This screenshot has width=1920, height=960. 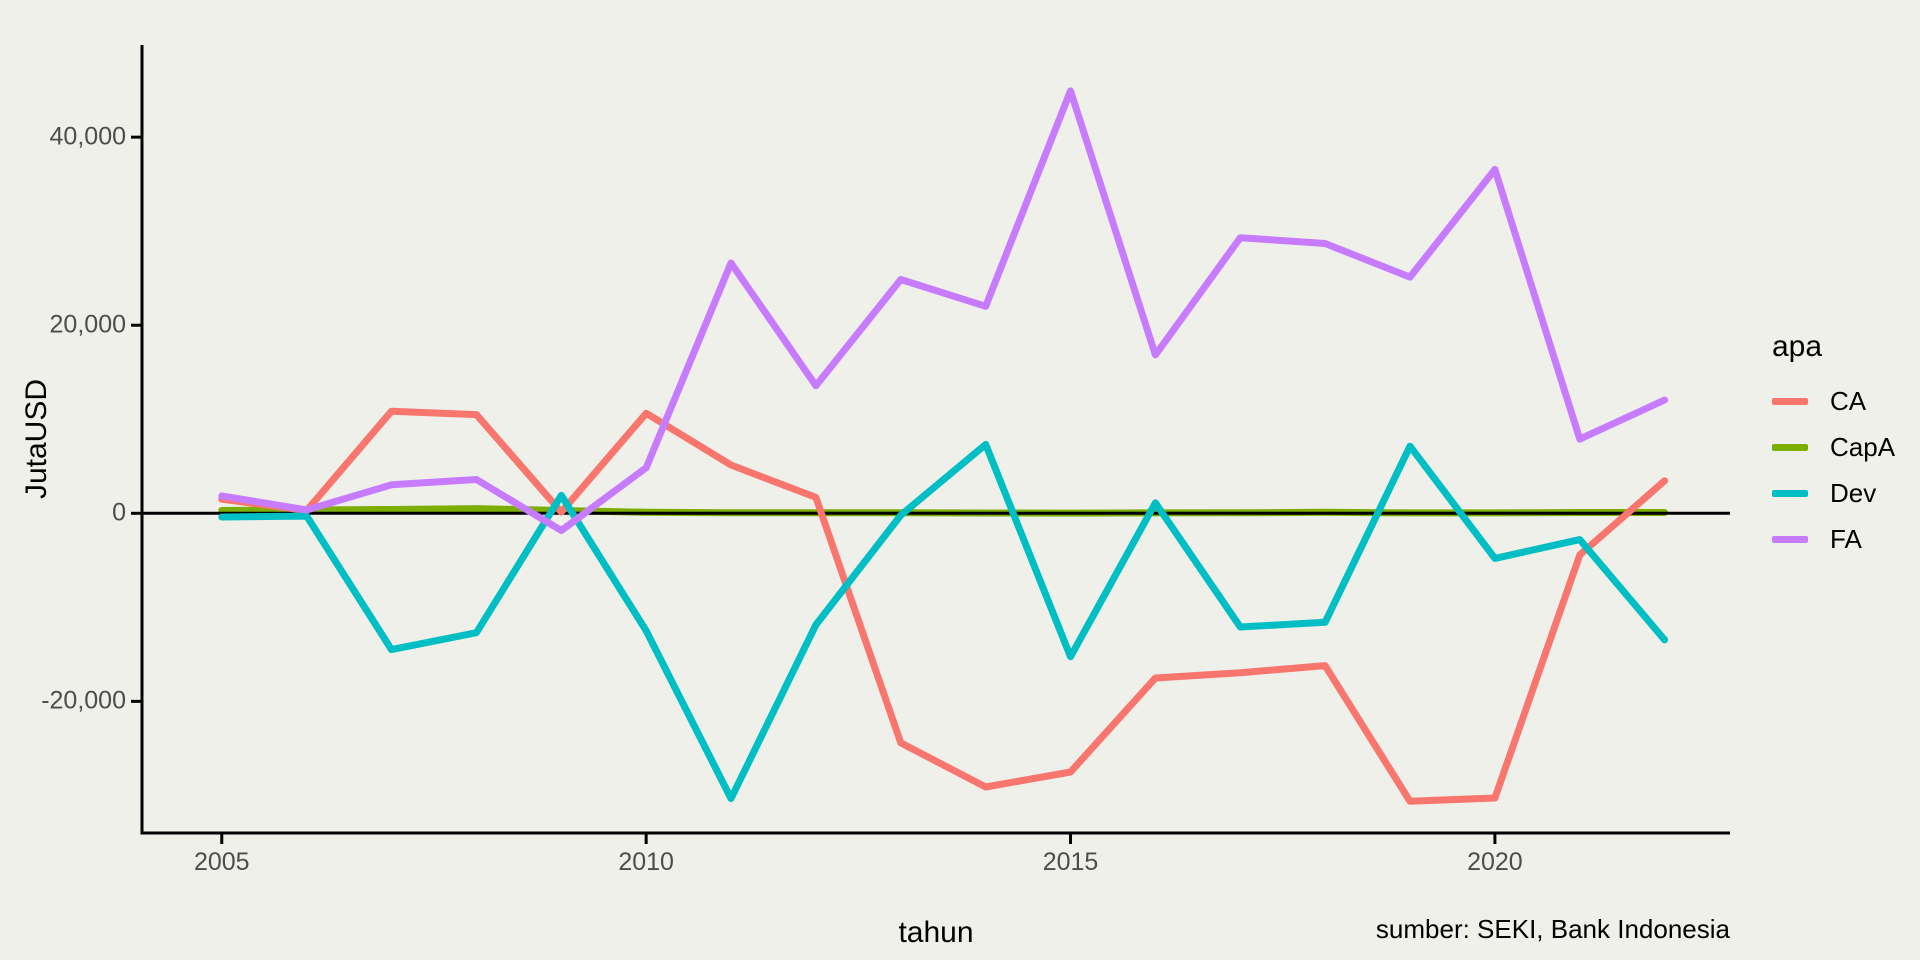 What do you see at coordinates (1495, 862) in the screenshot?
I see `x-tick-label: 2020` at bounding box center [1495, 862].